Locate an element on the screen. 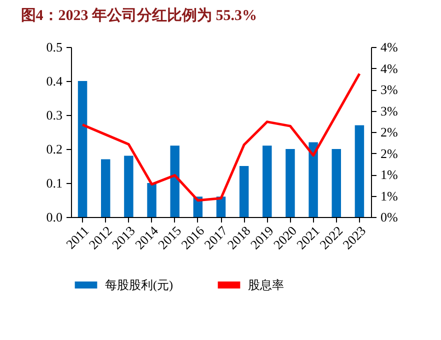 The width and height of the screenshot is (441, 340). legend-label: 股息率 is located at coordinates (266, 285).